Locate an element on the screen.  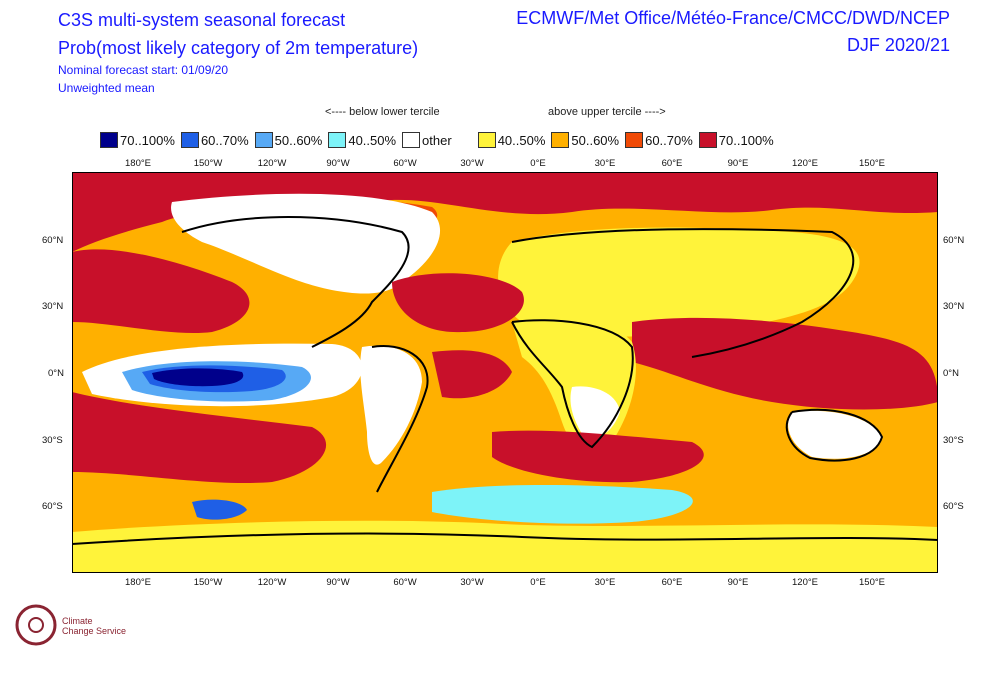
lon-label-top: 120°E is located at coordinates (805, 163).